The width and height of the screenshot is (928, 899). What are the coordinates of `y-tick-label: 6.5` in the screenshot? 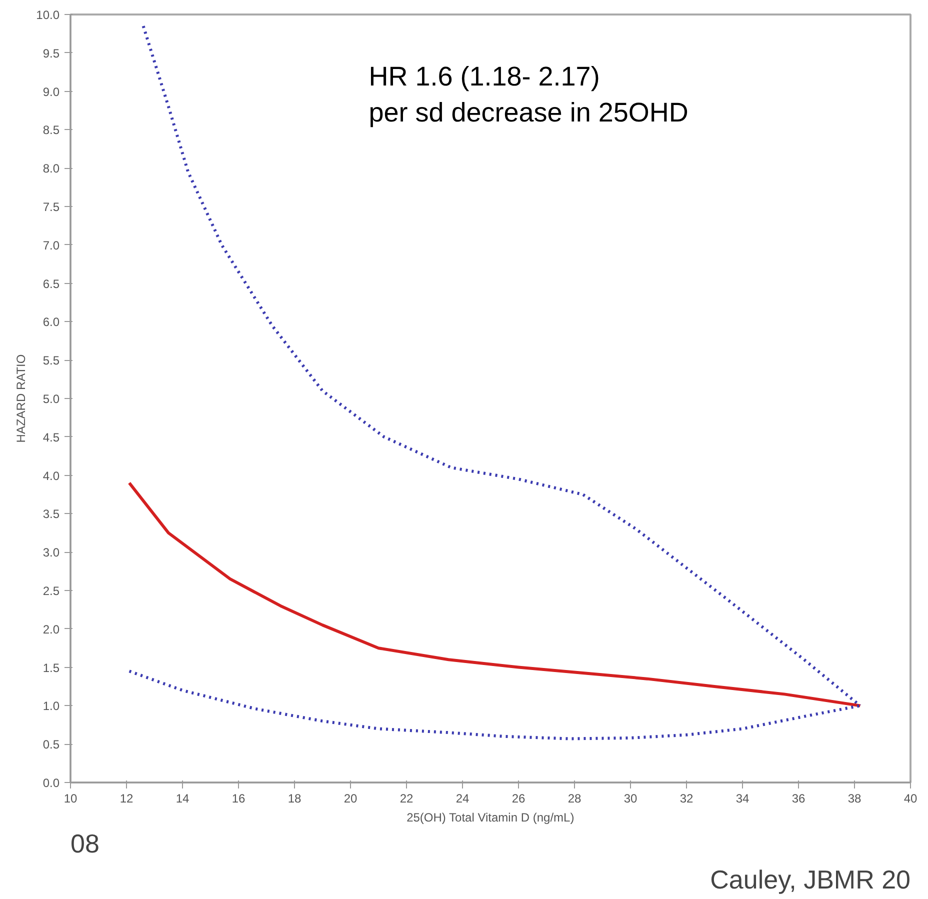 It's located at (51, 283).